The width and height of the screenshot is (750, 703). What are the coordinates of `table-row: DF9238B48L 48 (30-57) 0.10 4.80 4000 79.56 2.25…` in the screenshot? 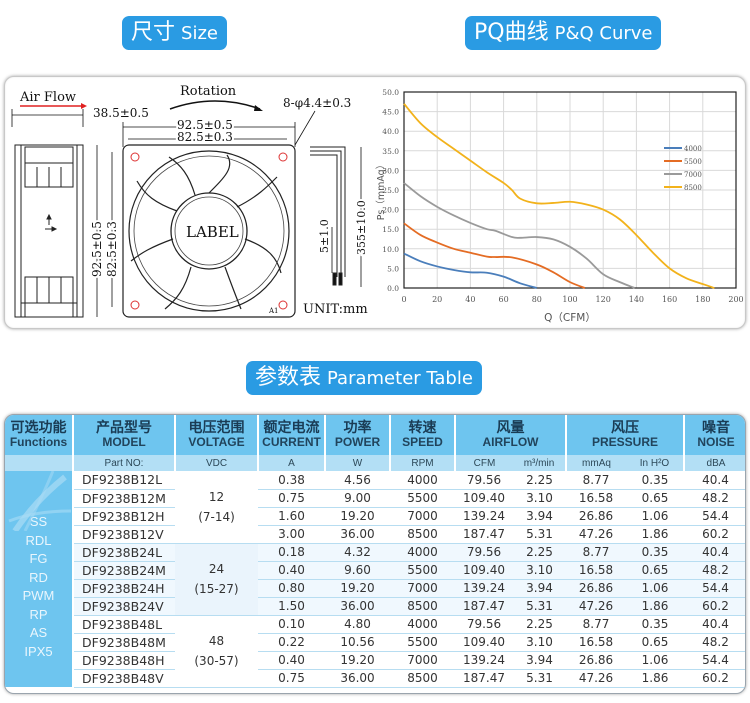 It's located at (375, 651).